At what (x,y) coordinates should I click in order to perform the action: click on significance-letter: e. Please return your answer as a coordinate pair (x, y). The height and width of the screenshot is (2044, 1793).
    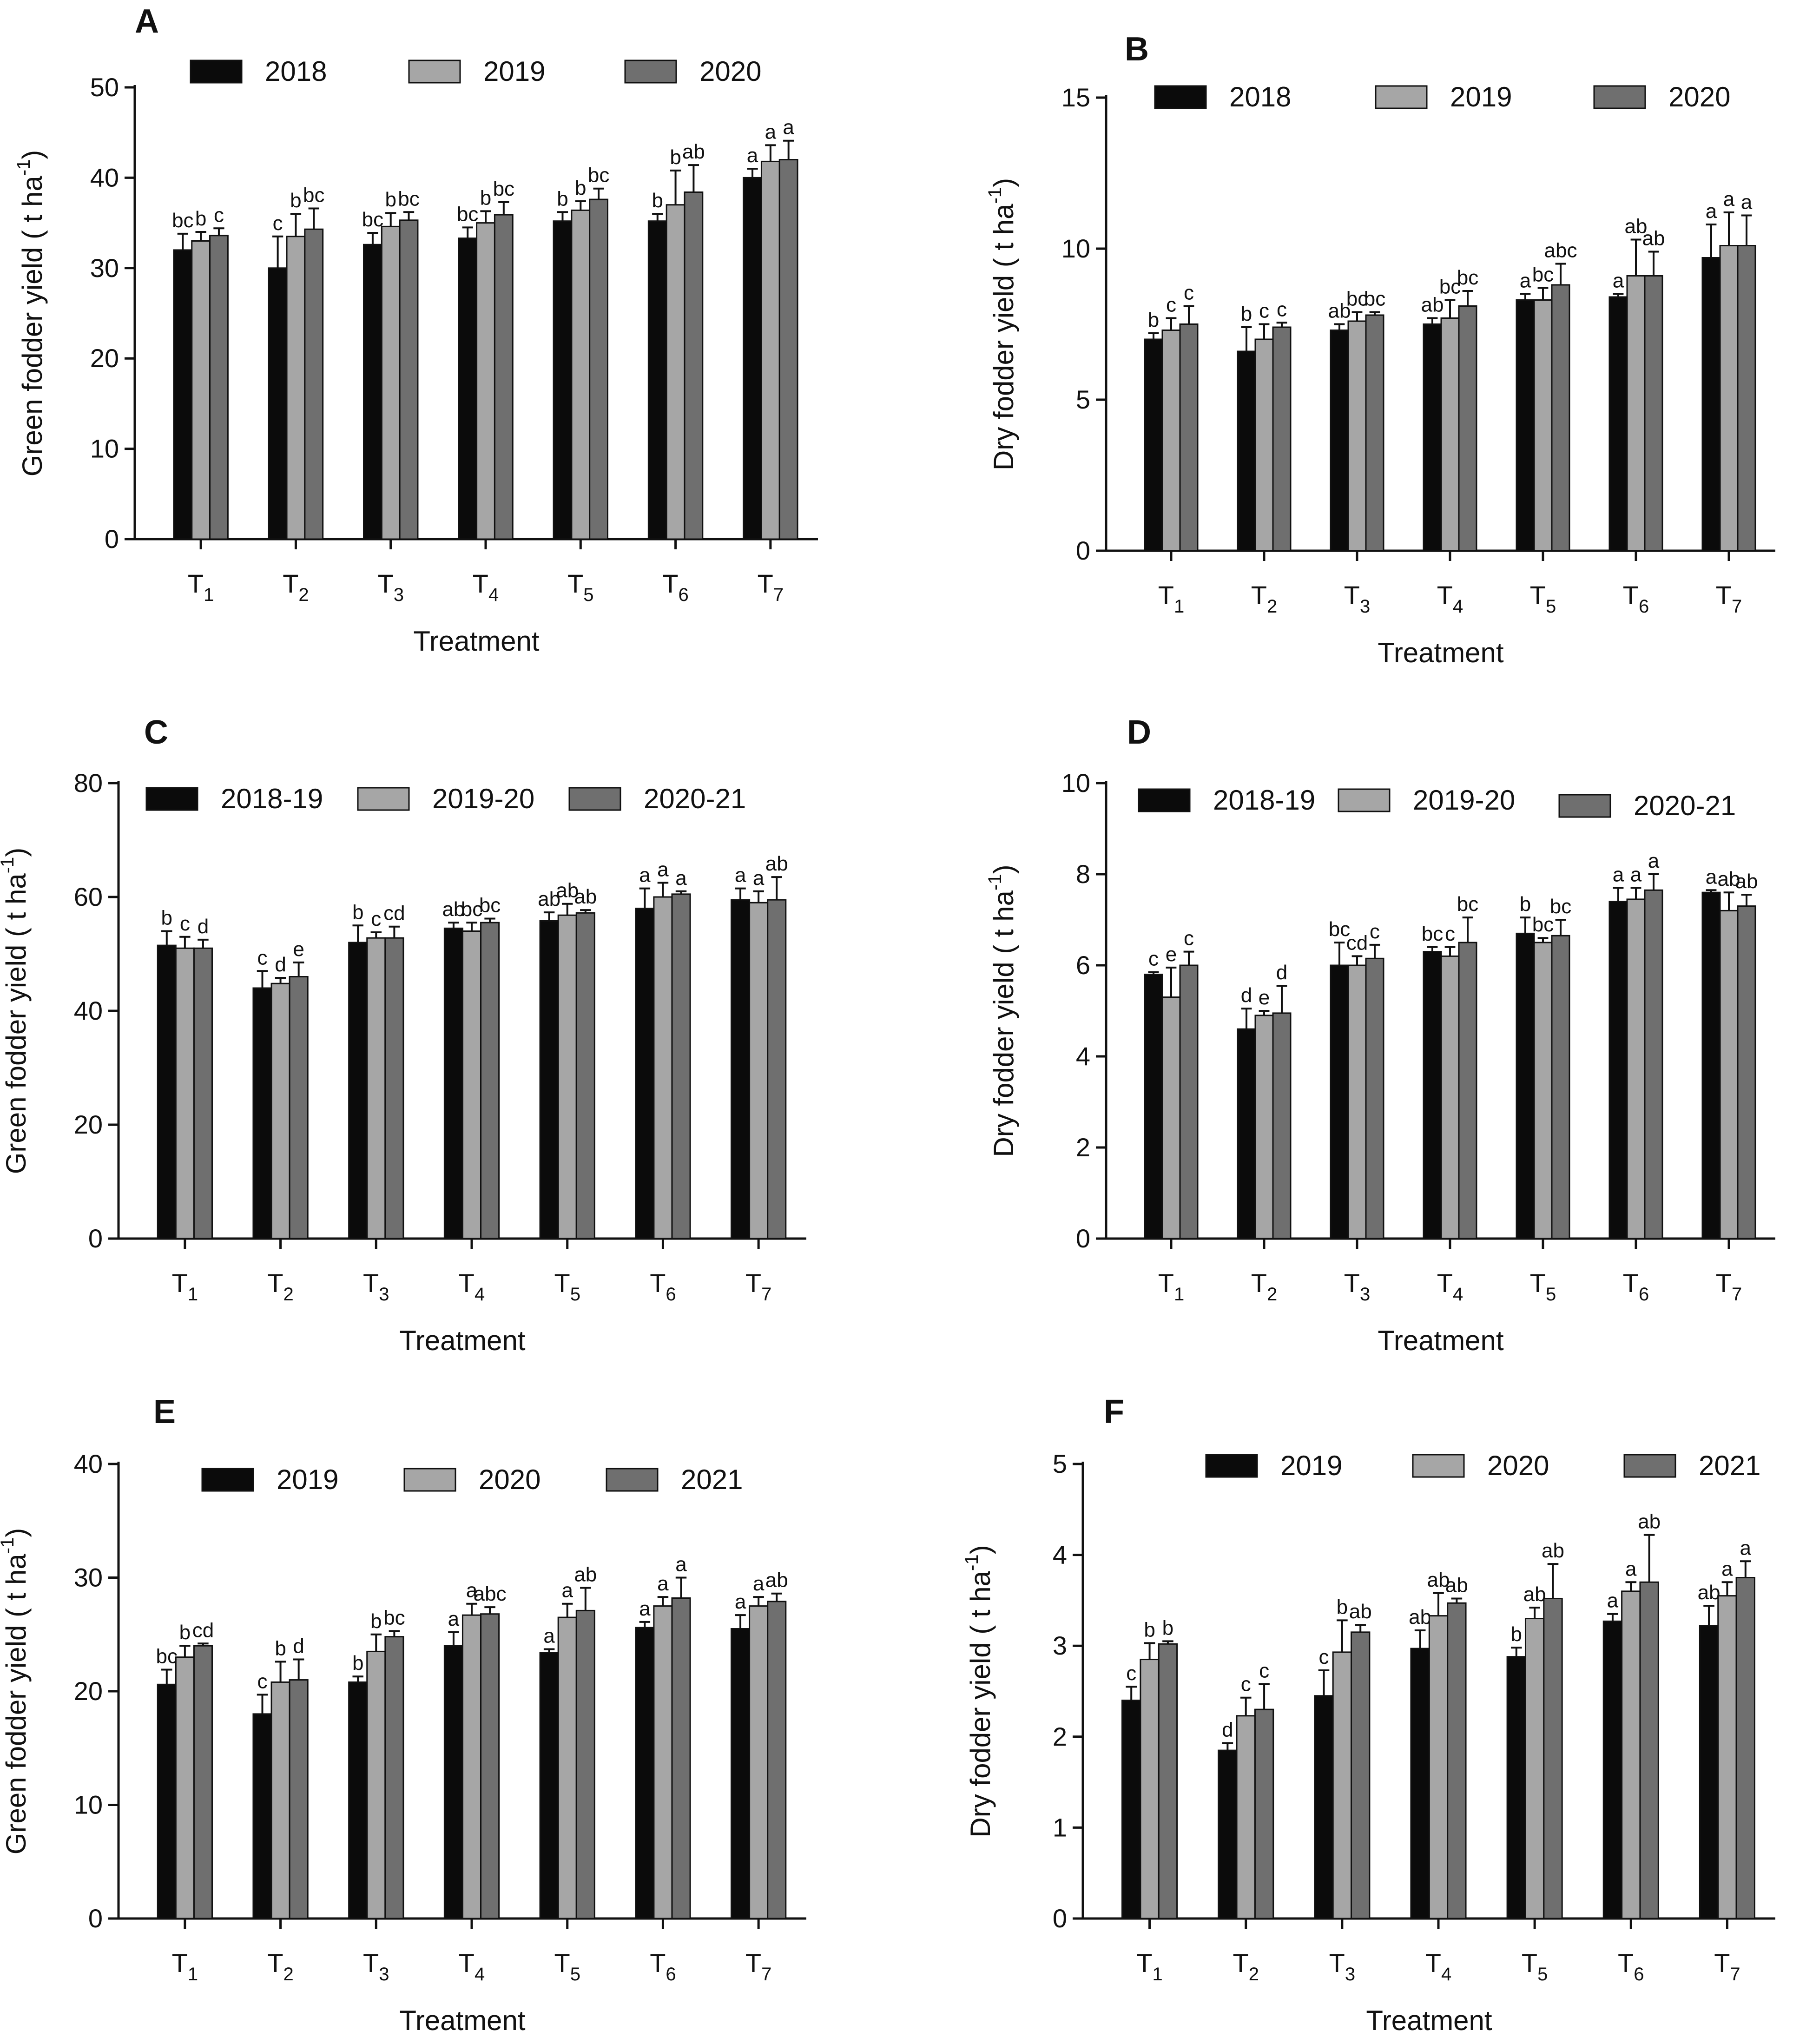
    Looking at the image, I should click on (1264, 997).